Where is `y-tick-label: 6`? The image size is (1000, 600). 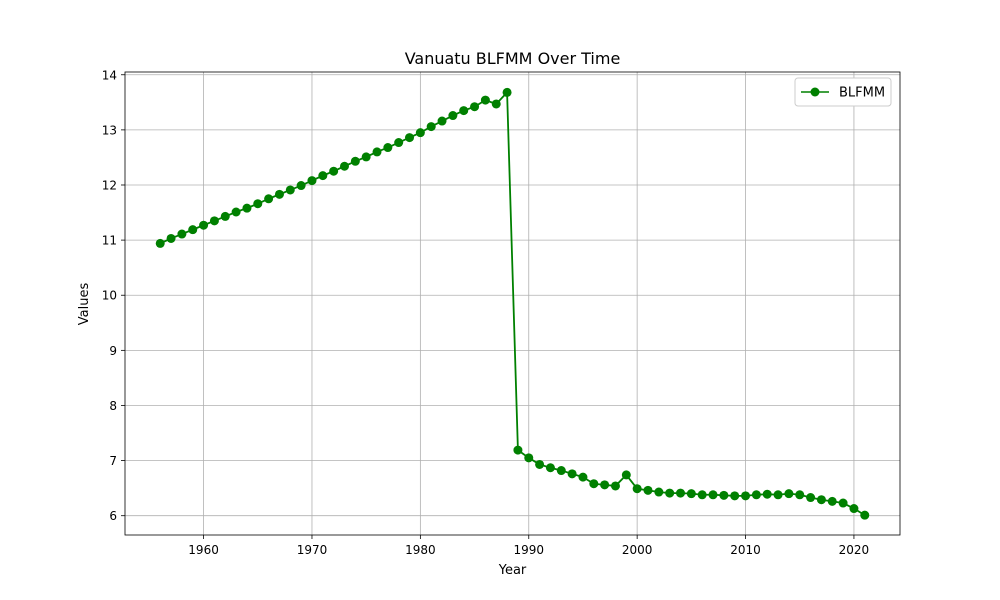 y-tick-label: 6 is located at coordinates (113, 516).